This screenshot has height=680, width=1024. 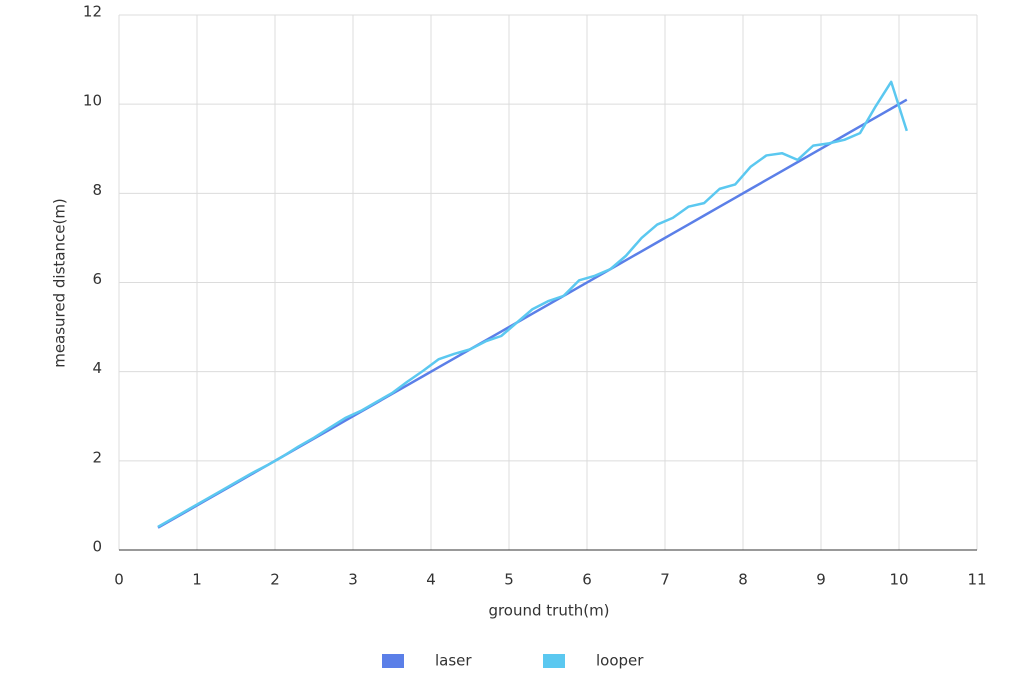 What do you see at coordinates (97, 368) in the screenshot?
I see `y-tick-label: 4` at bounding box center [97, 368].